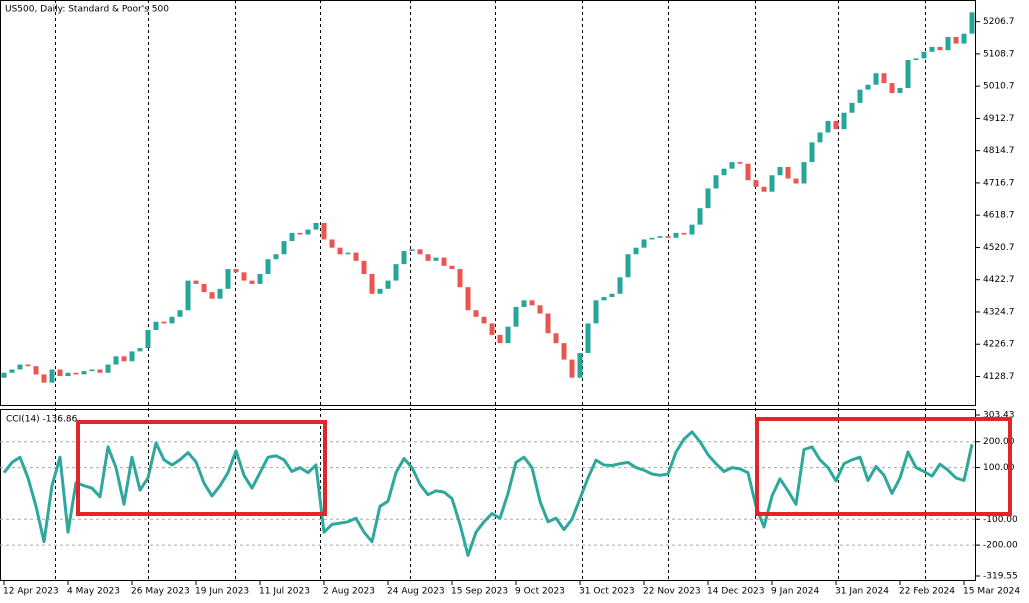 The image size is (1029, 603). Describe the element at coordinates (1000, 546) in the screenshot. I see `y-tick-label: -200.00` at that location.